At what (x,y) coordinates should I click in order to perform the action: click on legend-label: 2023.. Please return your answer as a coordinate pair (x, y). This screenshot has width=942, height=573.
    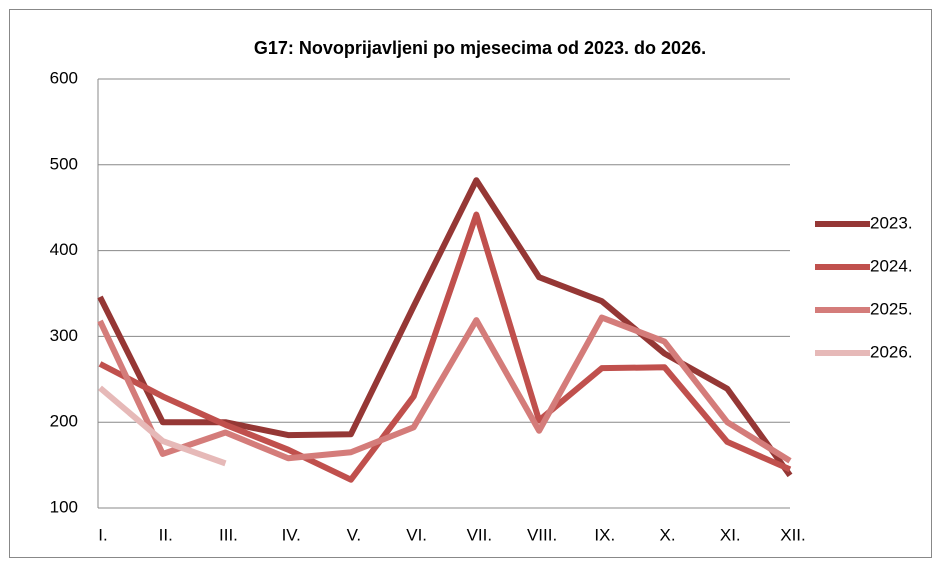
    Looking at the image, I should click on (891, 222).